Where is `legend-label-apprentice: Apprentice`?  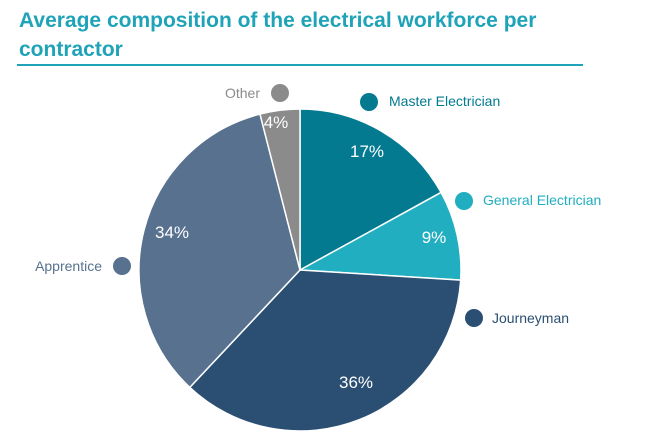 legend-label-apprentice: Apprentice is located at coordinates (68, 266).